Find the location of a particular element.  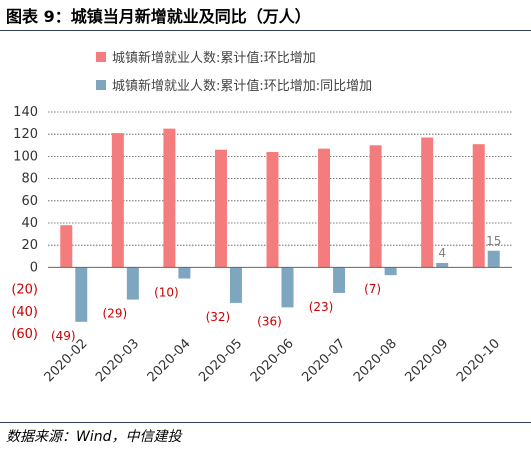

x-tick-label: 2020-07 is located at coordinates (323, 360).